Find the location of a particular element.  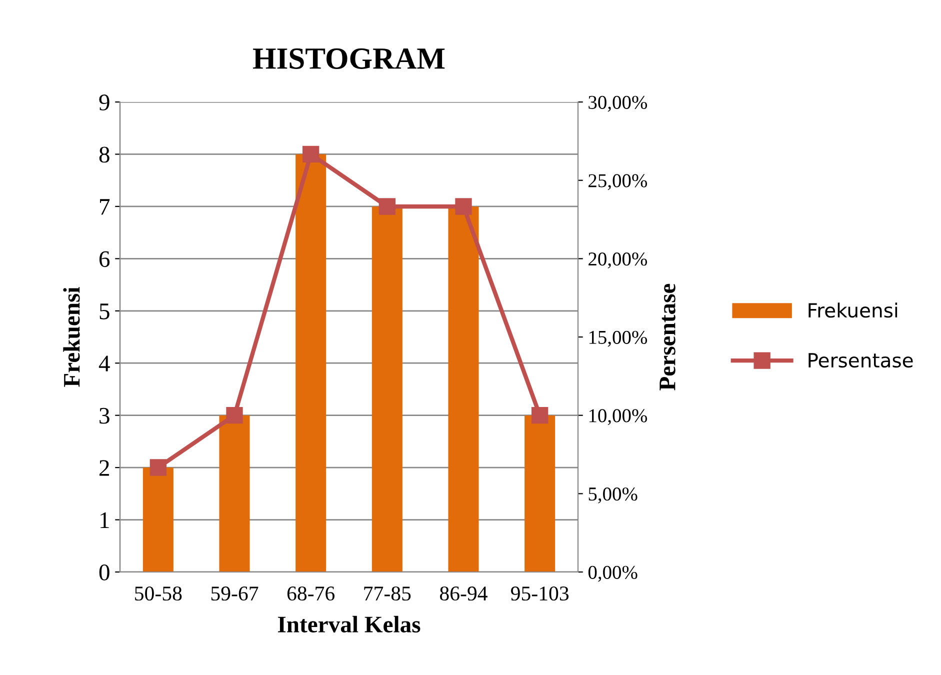

y2-tick-label: 5,00% is located at coordinates (613, 495).